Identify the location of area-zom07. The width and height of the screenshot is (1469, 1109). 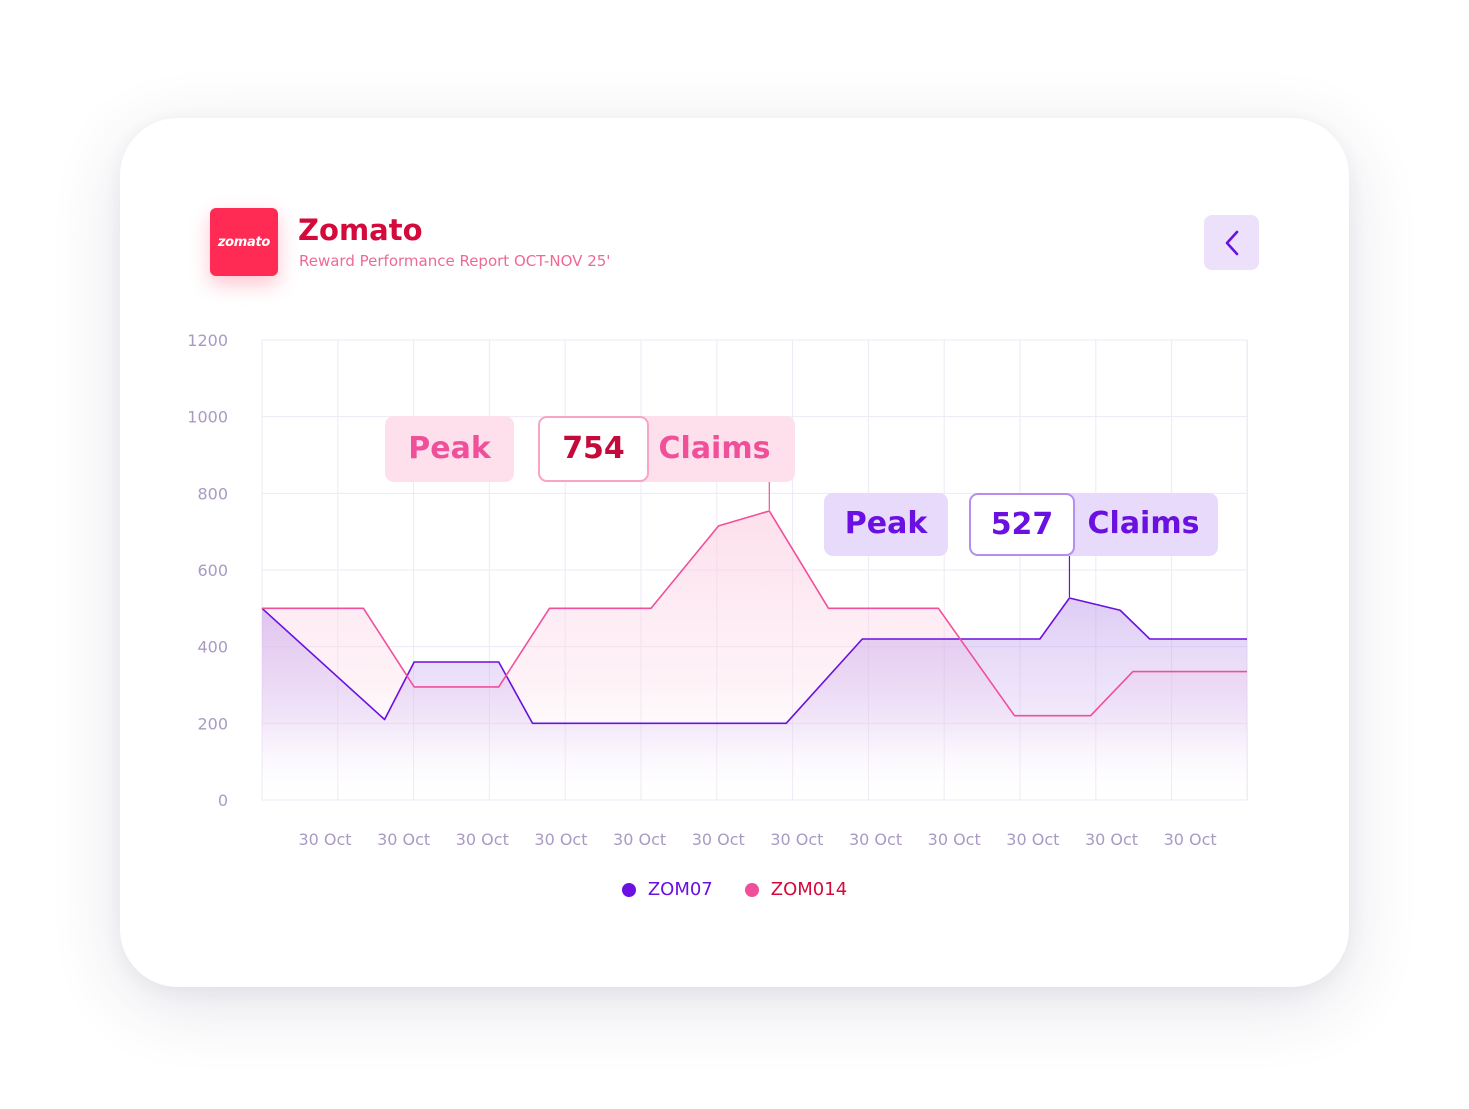
(754, 698).